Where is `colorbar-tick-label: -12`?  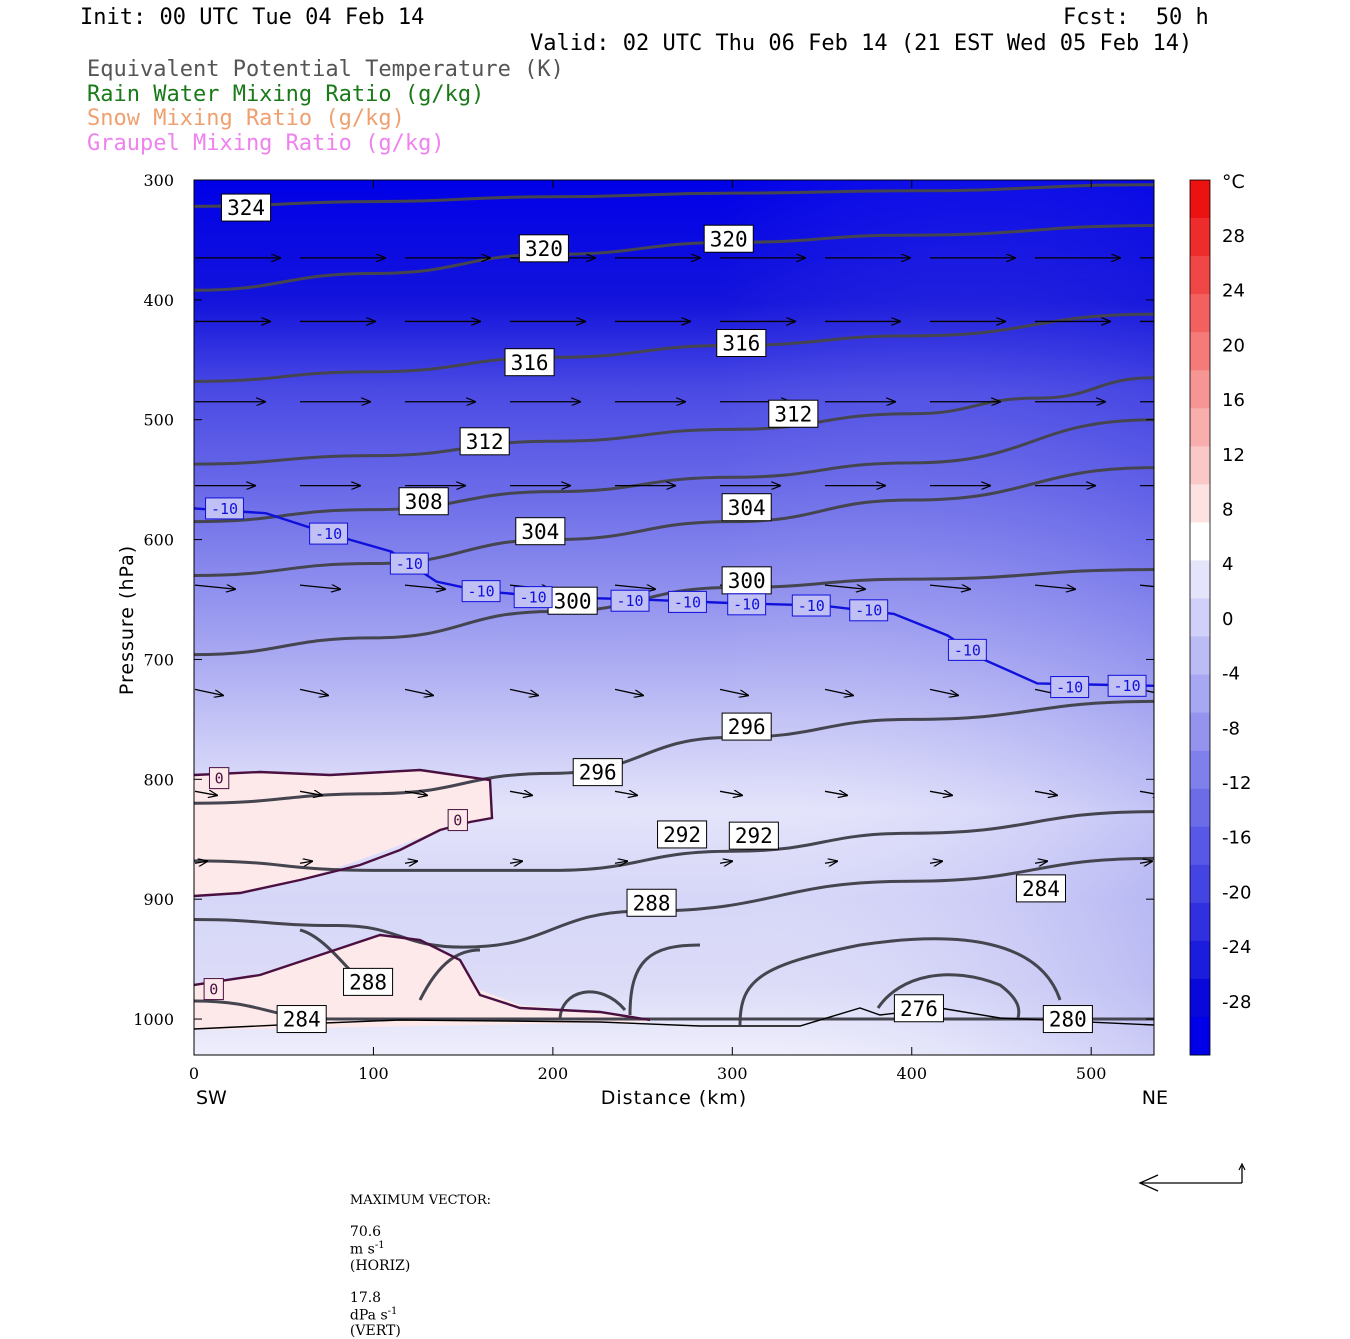 colorbar-tick-label: -12 is located at coordinates (1236, 783).